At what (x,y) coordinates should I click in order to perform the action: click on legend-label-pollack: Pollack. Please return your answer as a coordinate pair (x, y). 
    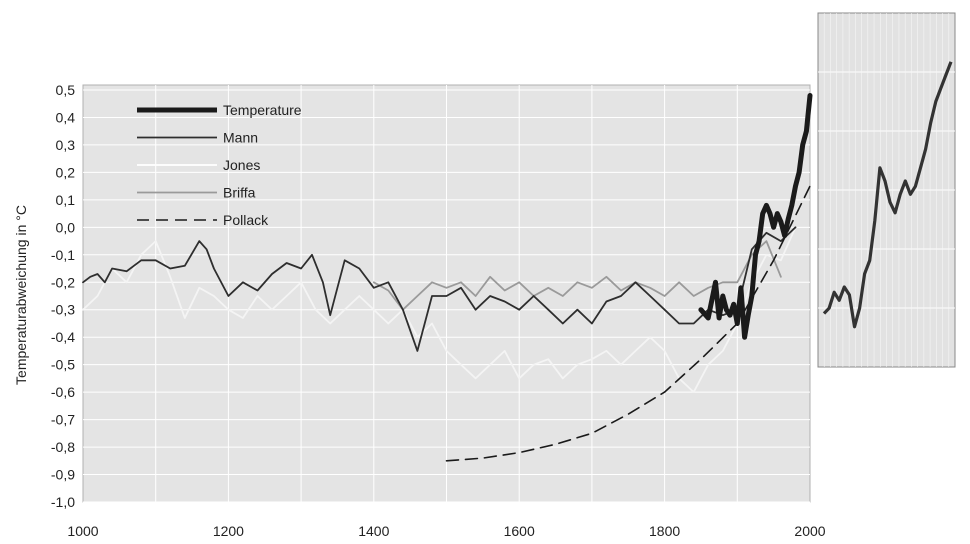
    Looking at the image, I should click on (246, 220).